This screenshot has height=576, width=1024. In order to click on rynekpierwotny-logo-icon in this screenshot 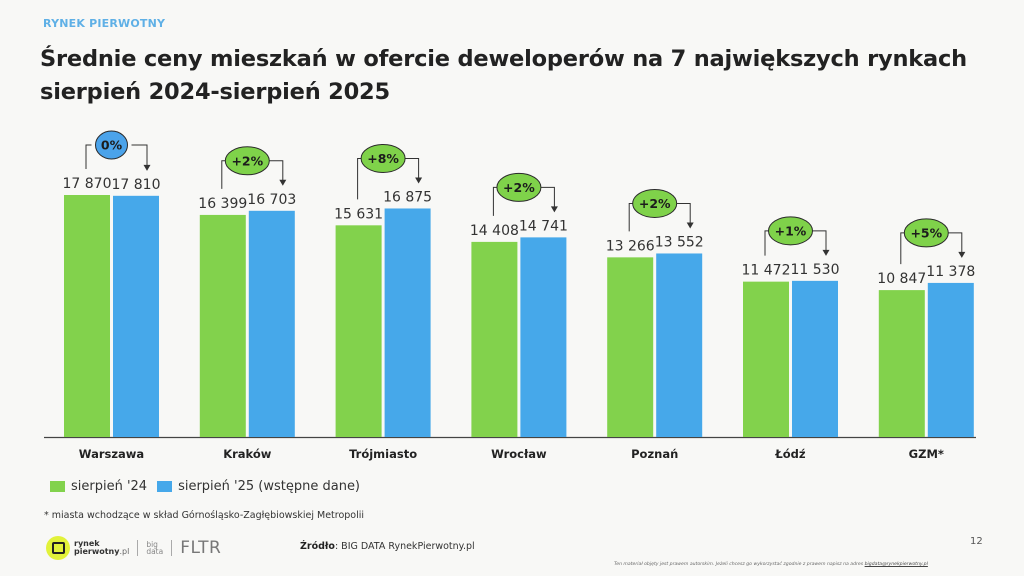, I will do `click(58, 548)`.